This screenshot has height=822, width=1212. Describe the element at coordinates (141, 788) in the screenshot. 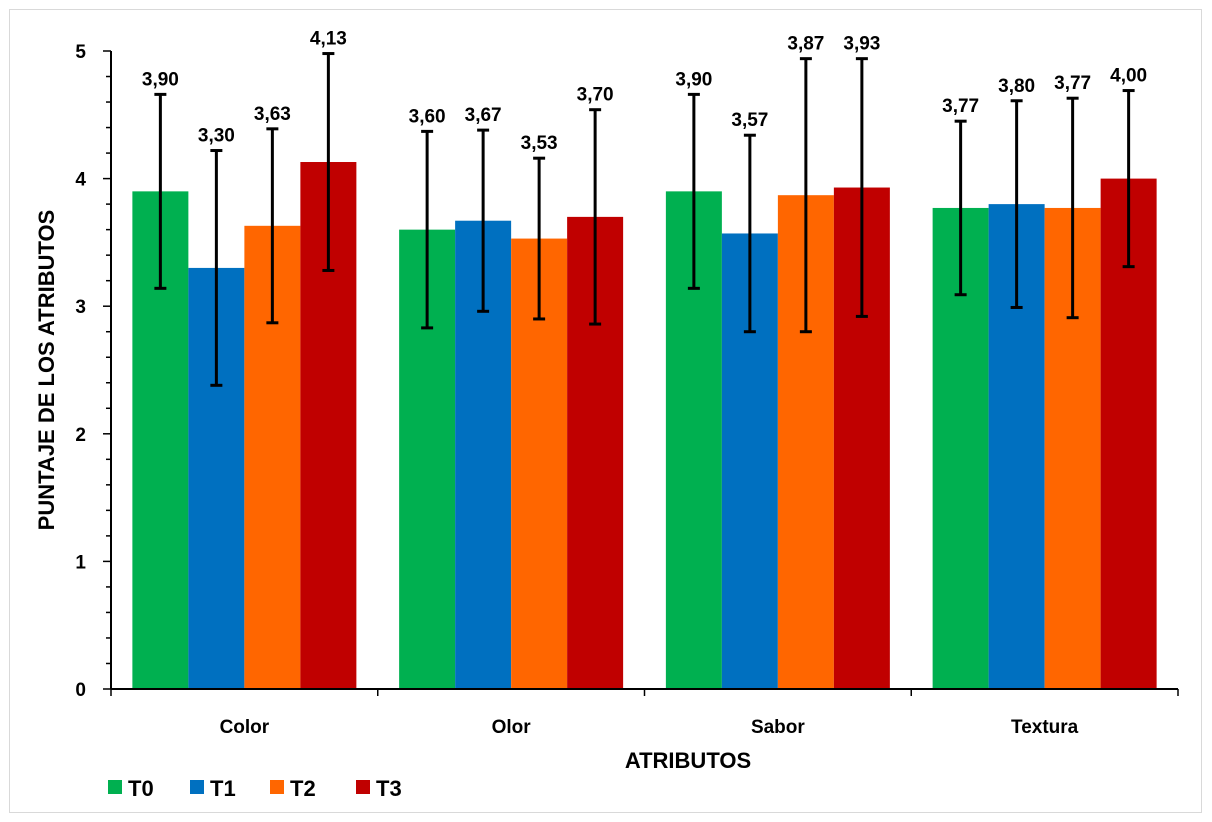

I see `legend-label-t0: T0` at that location.